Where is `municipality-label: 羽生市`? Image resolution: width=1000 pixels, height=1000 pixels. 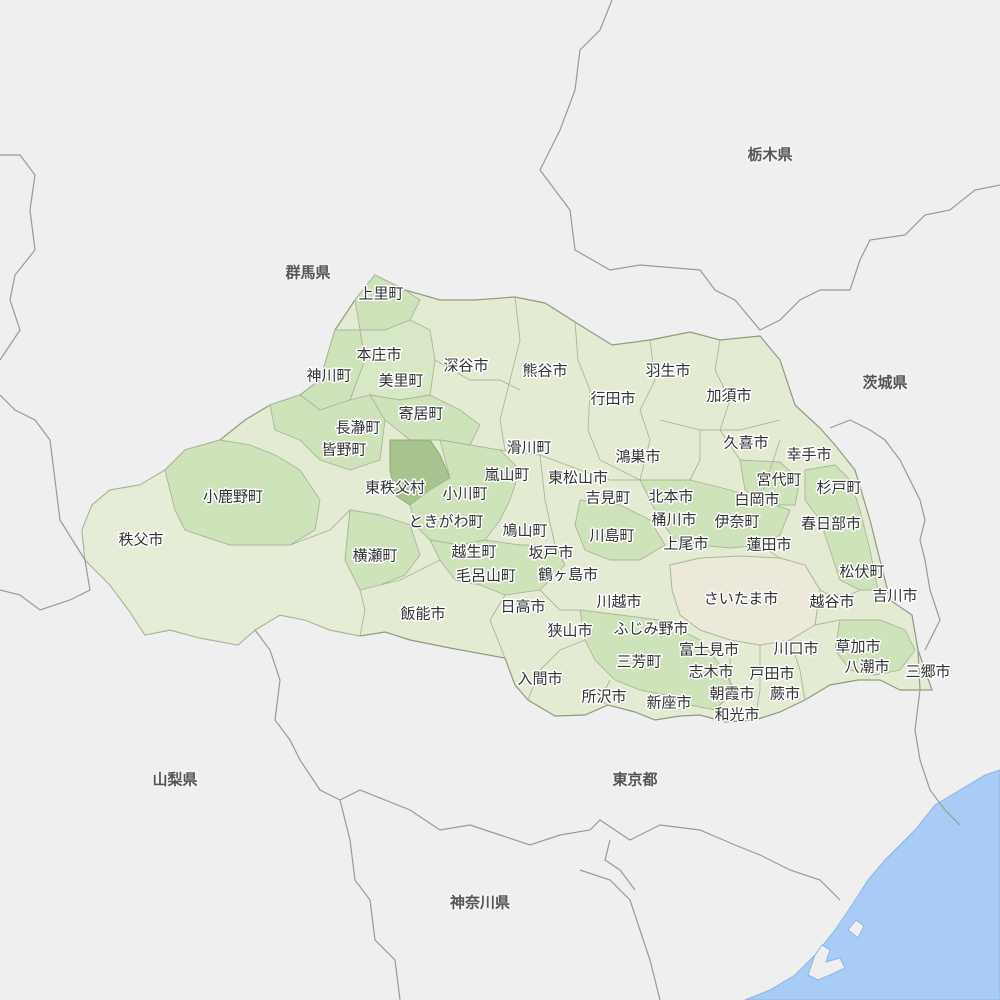 municipality-label: 羽生市 is located at coordinates (667, 371).